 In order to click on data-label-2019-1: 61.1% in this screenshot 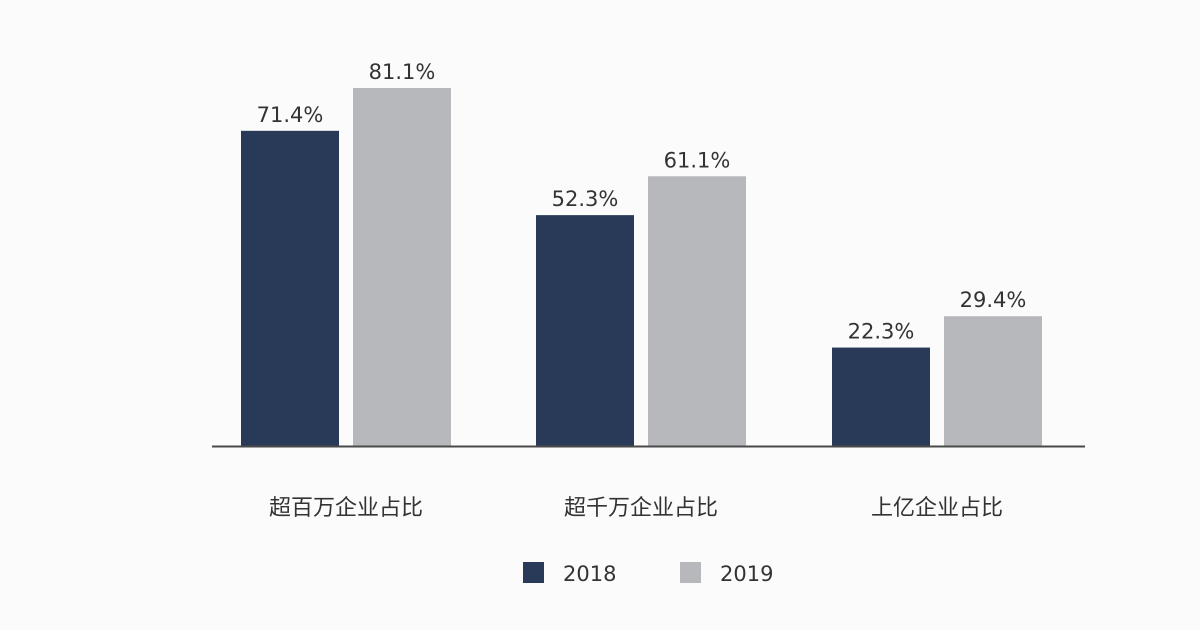, I will do `click(697, 160)`.